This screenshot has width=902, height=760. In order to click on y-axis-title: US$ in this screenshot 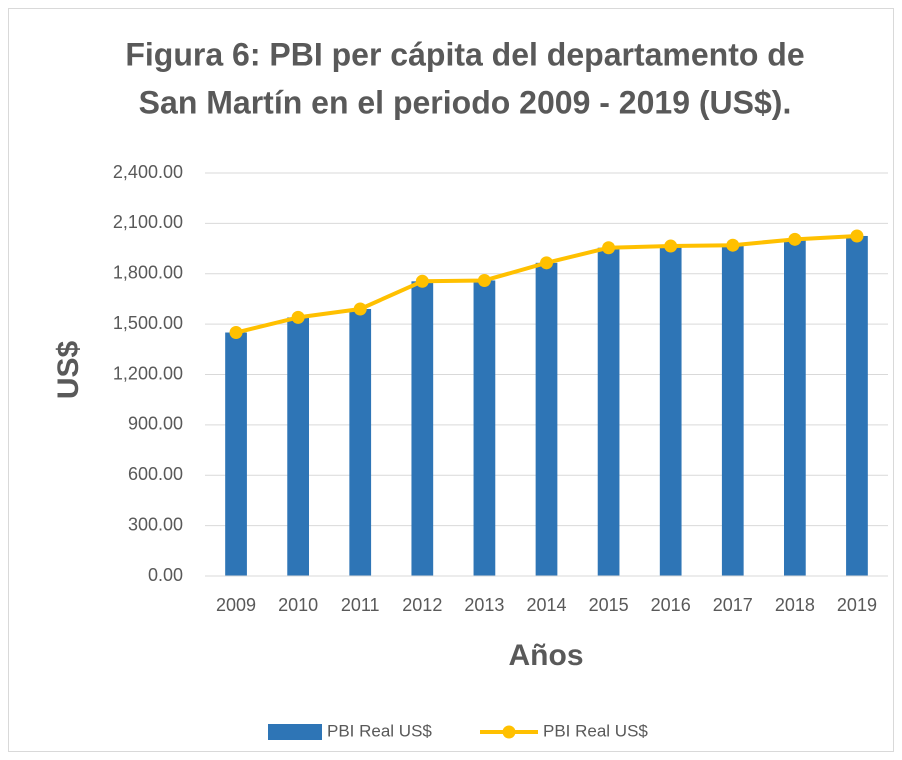, I will do `click(68, 370)`.